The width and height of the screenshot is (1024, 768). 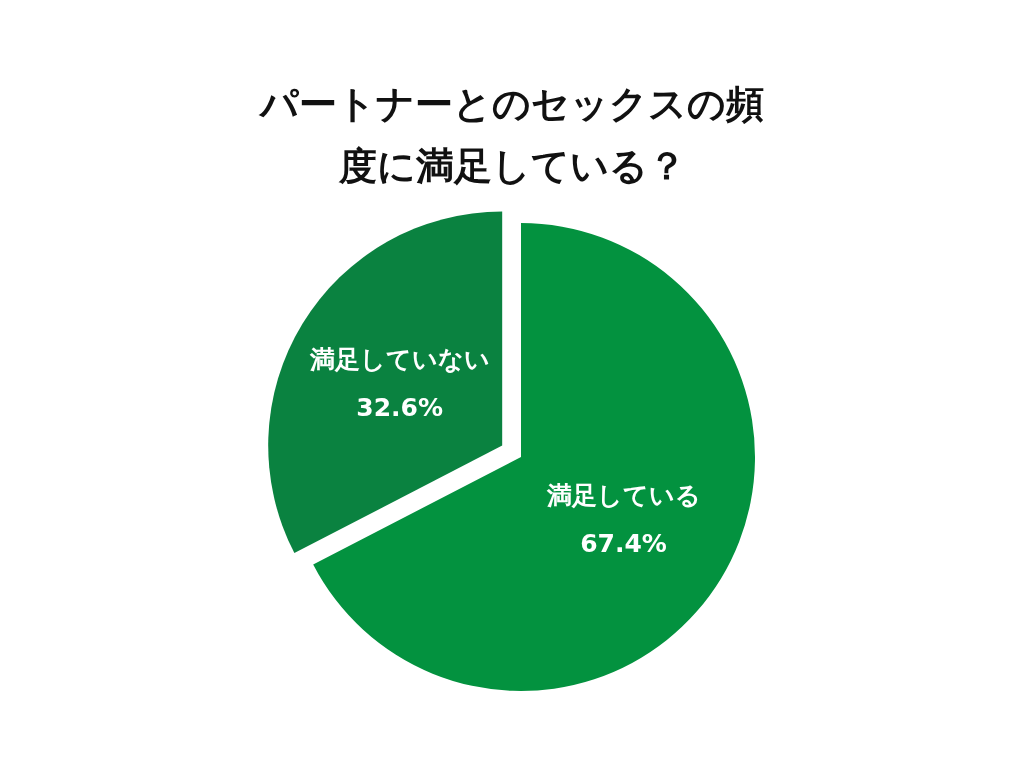 What do you see at coordinates (623, 543) in the screenshot?
I see `data-label: 67.4%` at bounding box center [623, 543].